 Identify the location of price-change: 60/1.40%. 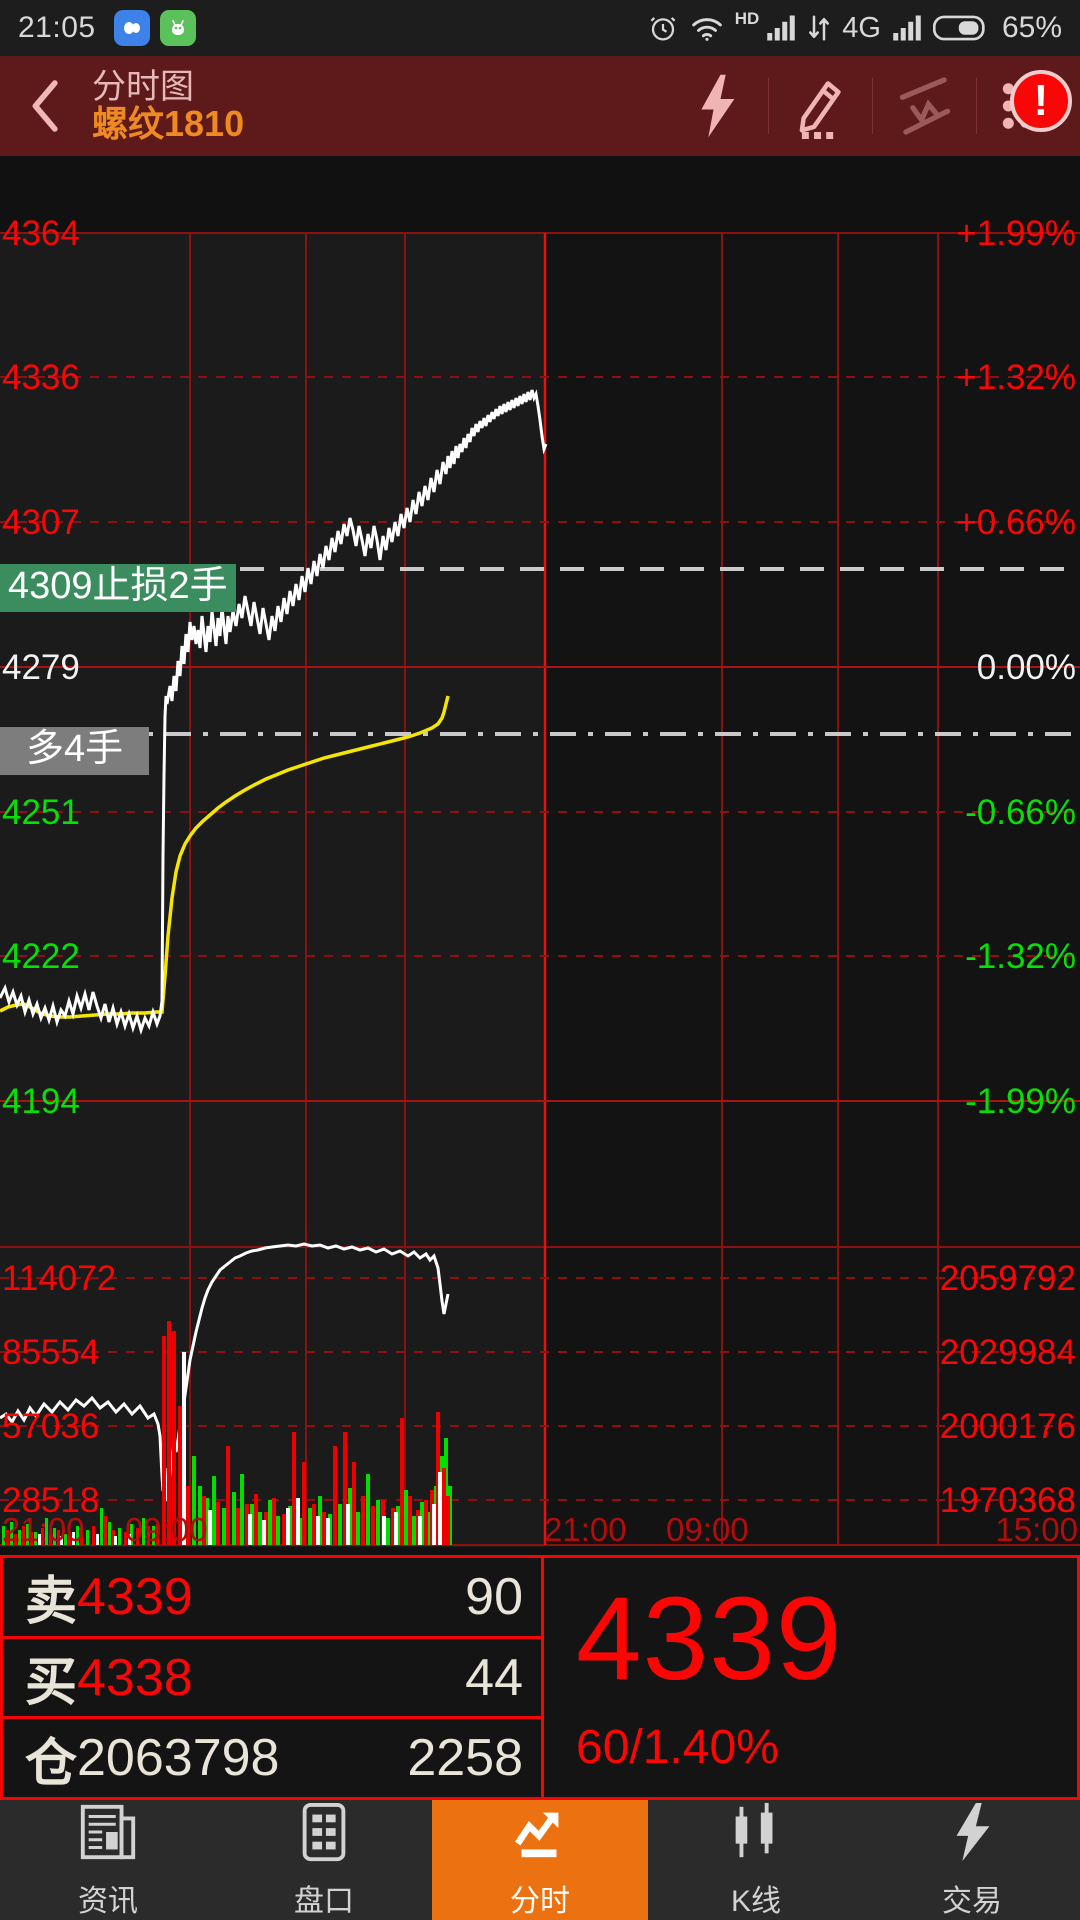
(677, 1747).